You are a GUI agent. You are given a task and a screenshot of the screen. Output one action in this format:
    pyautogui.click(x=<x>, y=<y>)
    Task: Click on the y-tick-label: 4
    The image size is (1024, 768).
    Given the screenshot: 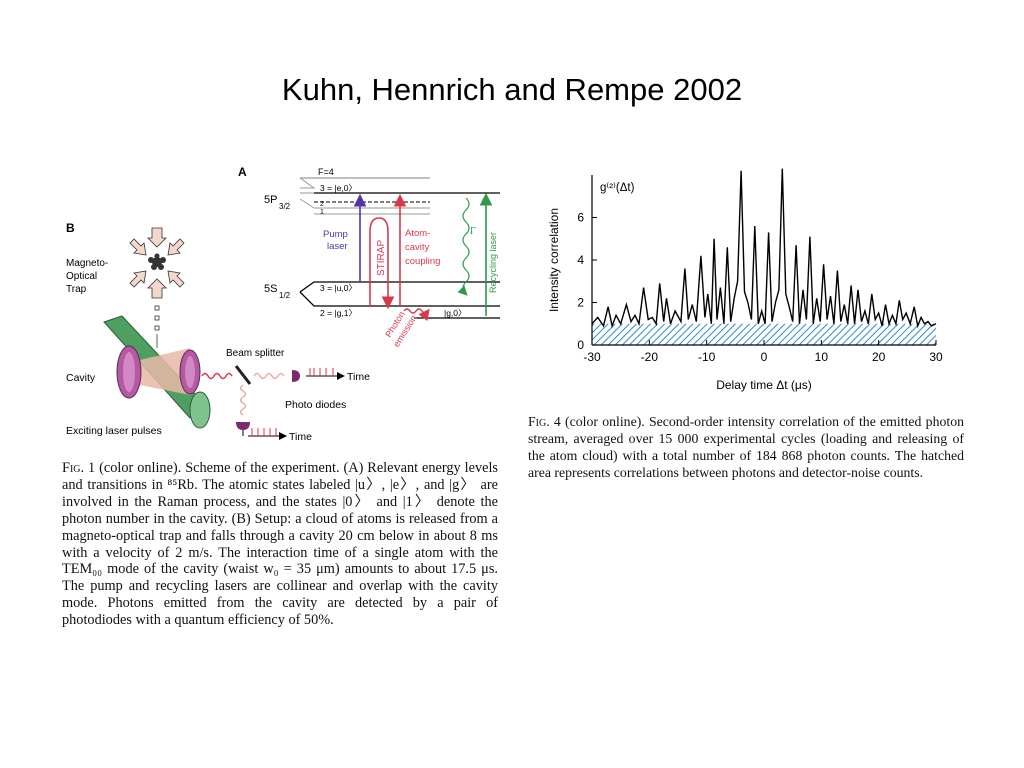 What is the action you would take?
    pyautogui.click(x=580, y=260)
    